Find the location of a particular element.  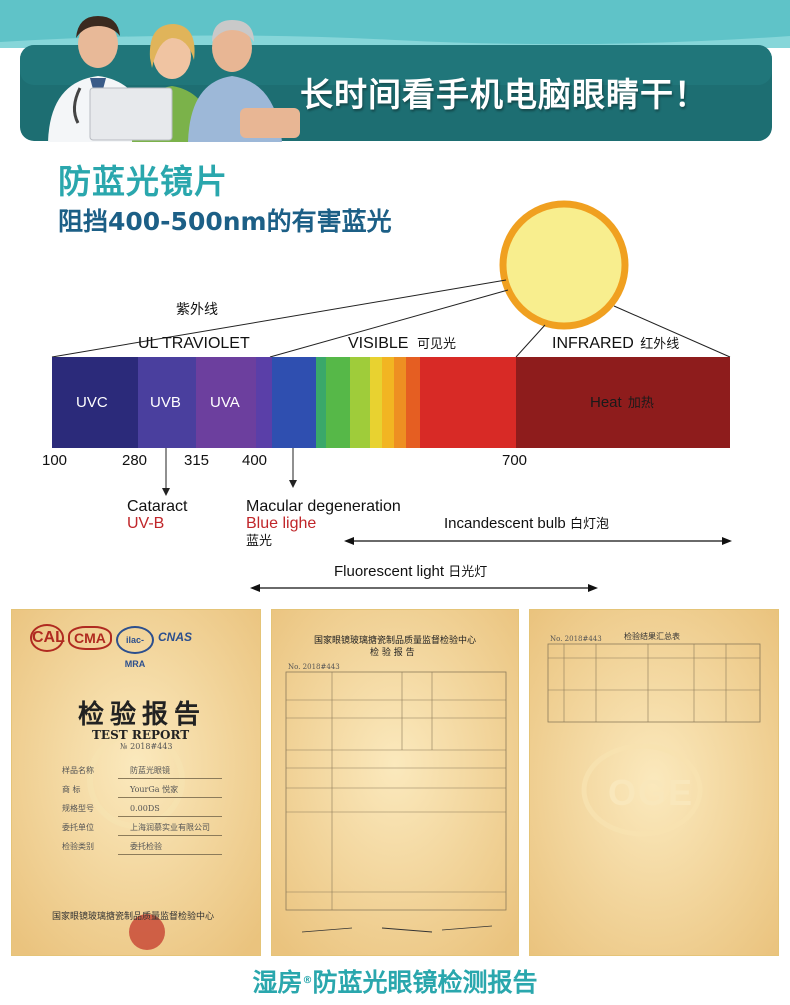

report-1-title-zh: 检验报告 is located at coordinates (142, 715).